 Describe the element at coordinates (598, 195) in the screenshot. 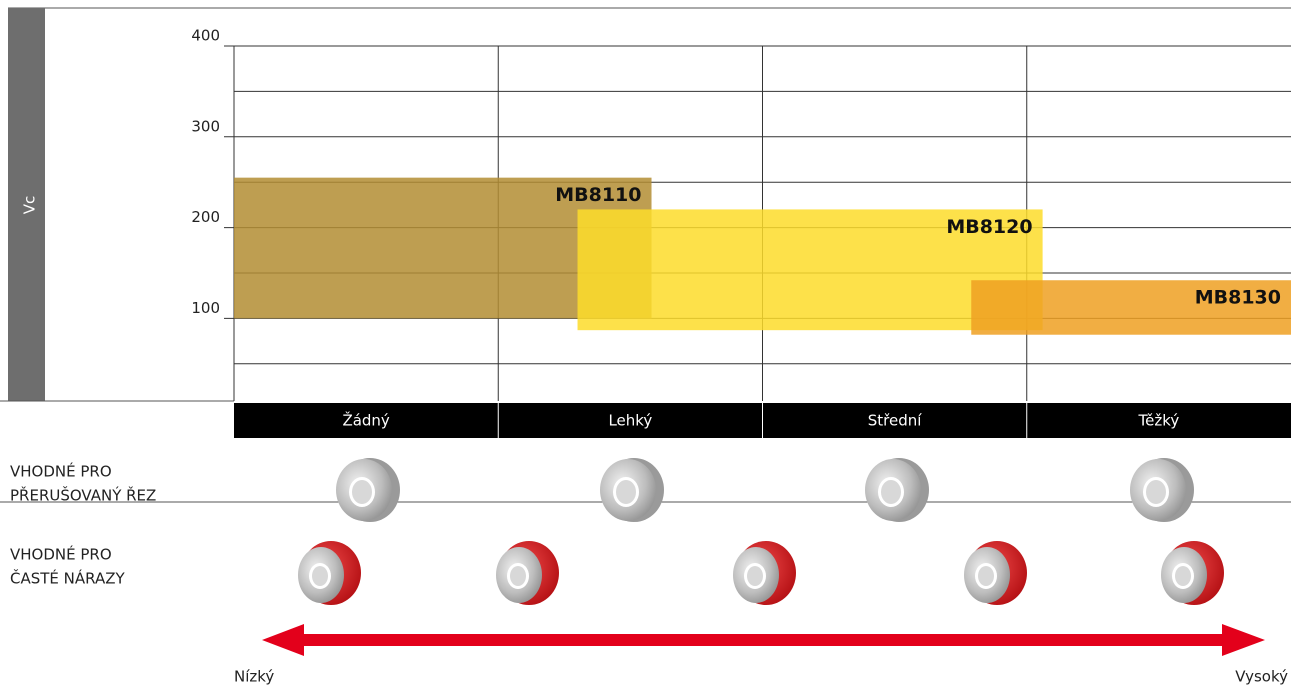

I see `series-label: MB8110` at that location.